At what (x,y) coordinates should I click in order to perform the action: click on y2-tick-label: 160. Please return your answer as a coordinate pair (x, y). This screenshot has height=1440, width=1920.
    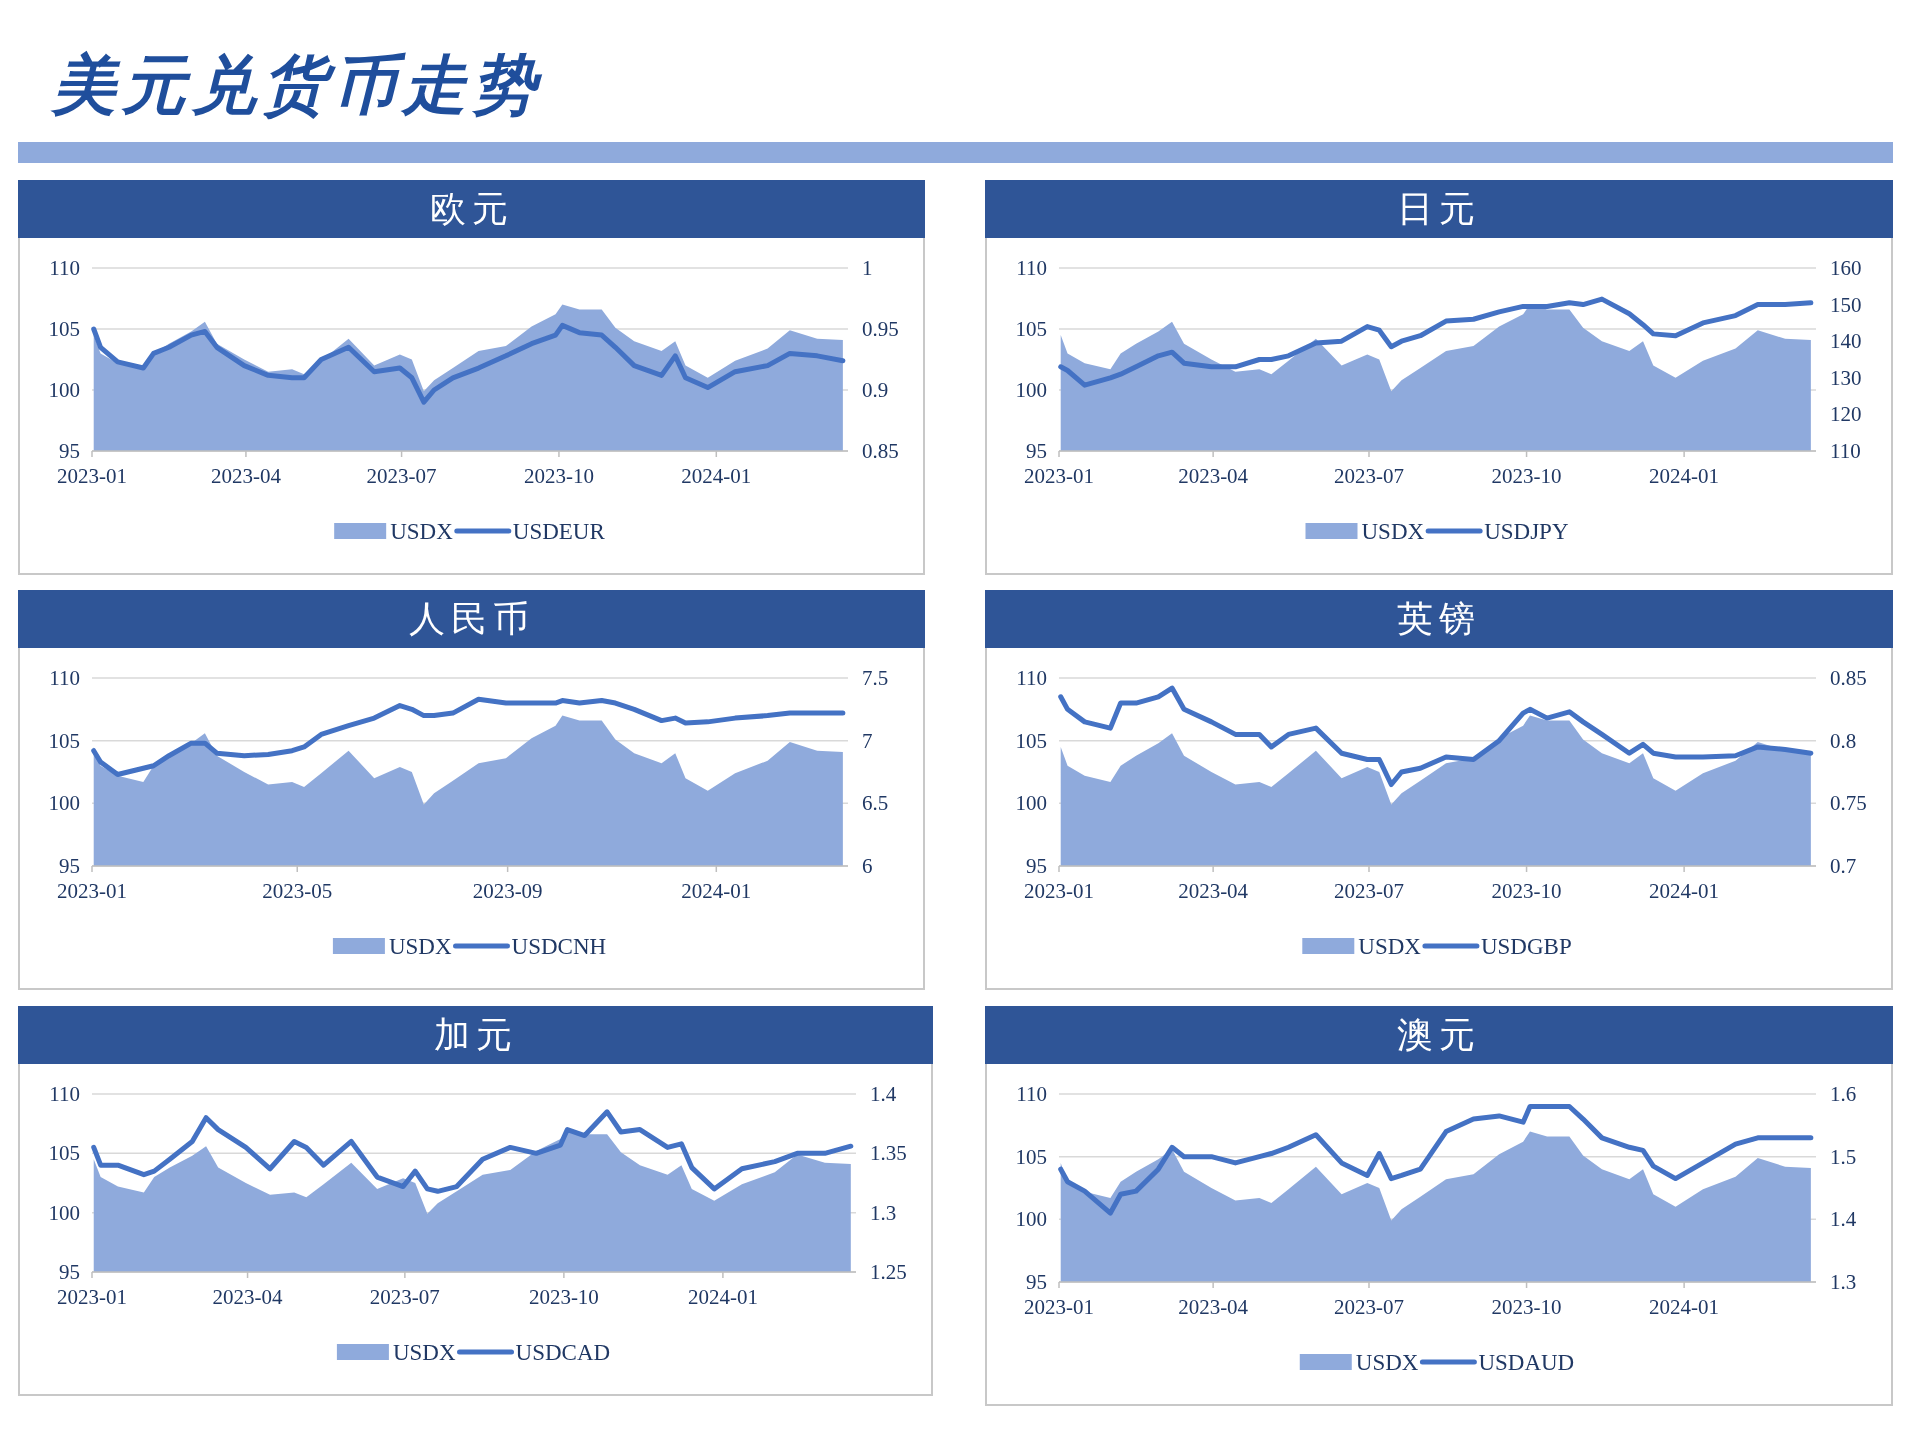
    Looking at the image, I should click on (1846, 268).